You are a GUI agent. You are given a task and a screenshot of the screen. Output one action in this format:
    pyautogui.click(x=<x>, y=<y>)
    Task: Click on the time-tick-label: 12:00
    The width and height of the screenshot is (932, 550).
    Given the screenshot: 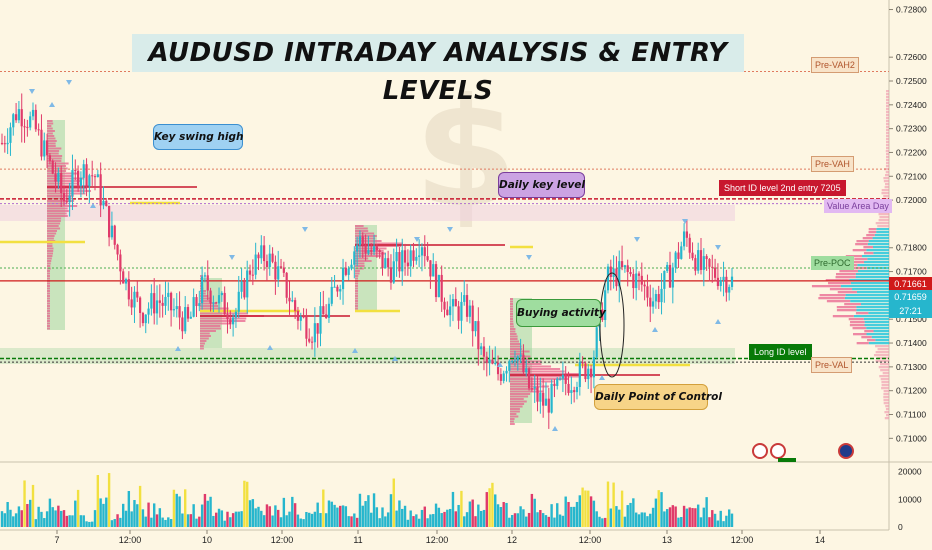 What is the action you would take?
    pyautogui.click(x=130, y=540)
    